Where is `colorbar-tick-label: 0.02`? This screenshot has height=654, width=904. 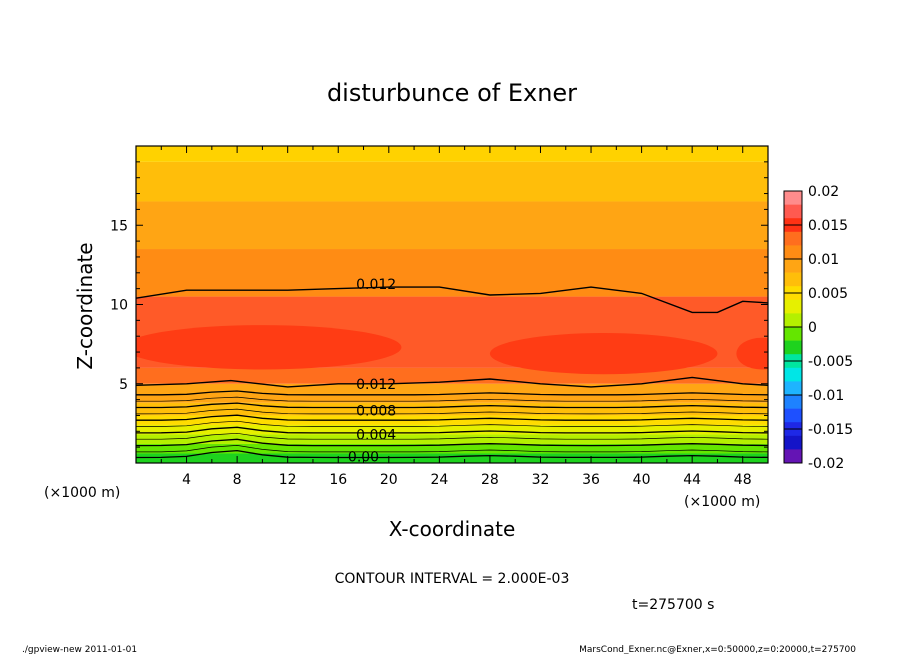 colorbar-tick-label: 0.02 is located at coordinates (823, 192).